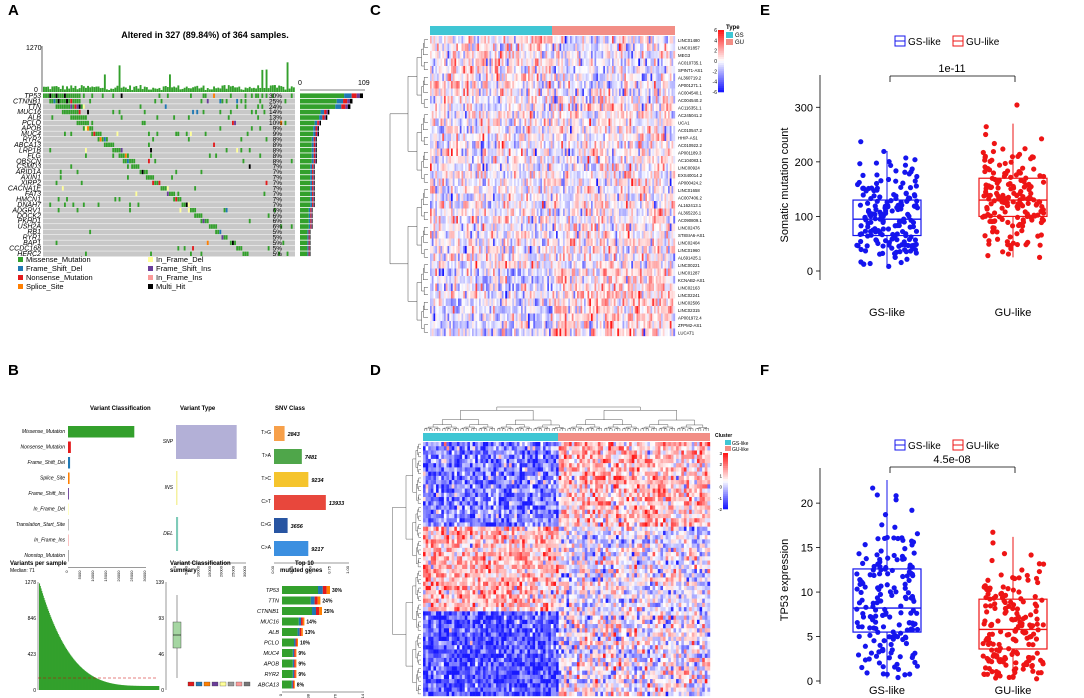 The width and height of the screenshot is (1084, 698). What do you see at coordinates (305, 644) in the screenshot?
I see `top10-pct: 10%` at bounding box center [305, 644].